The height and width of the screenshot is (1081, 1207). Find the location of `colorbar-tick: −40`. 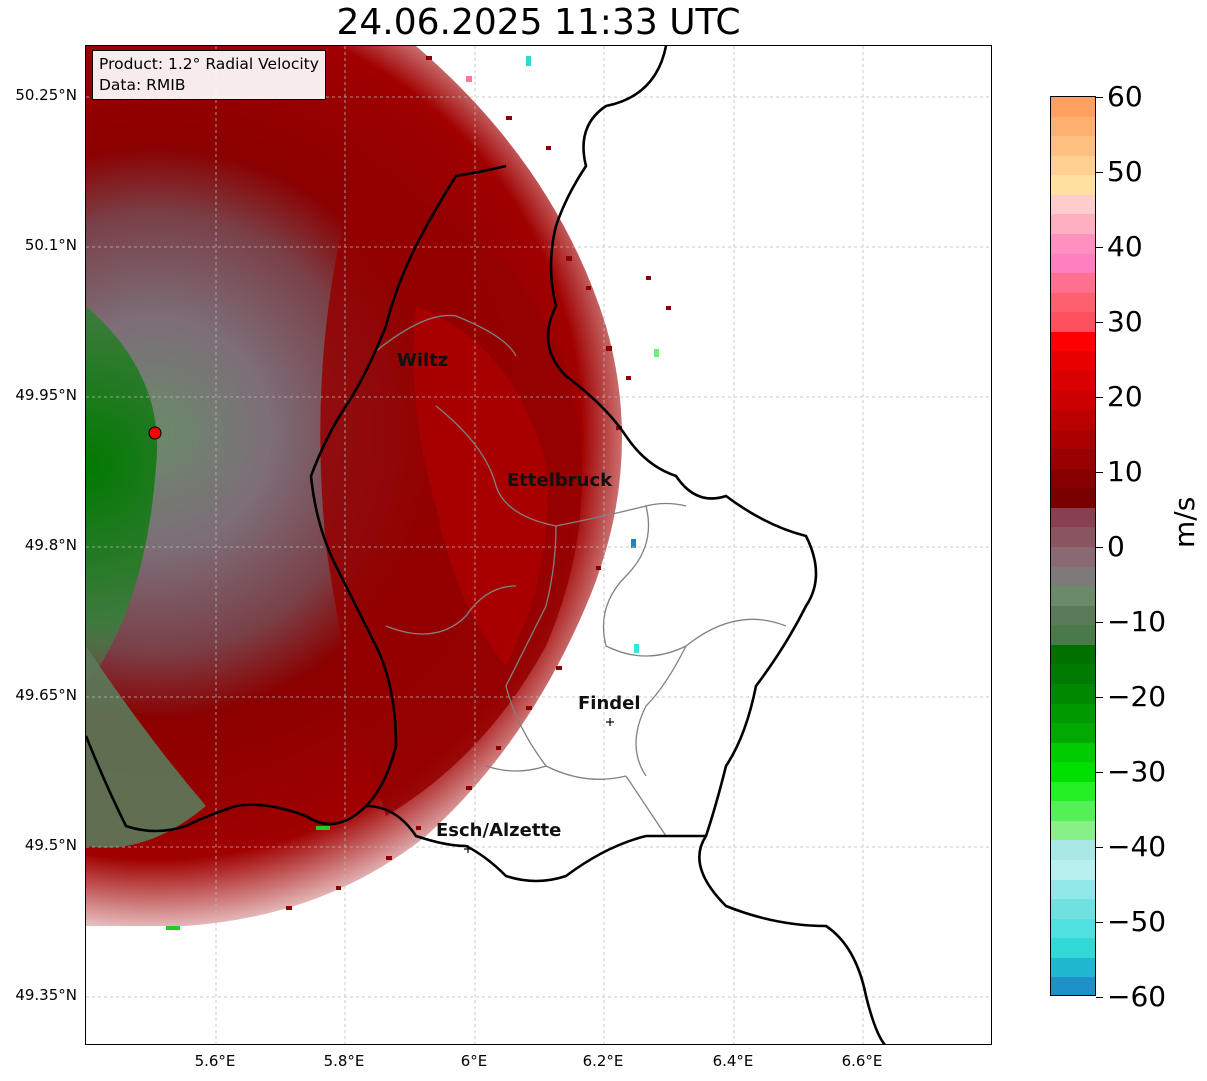

colorbar-tick: −40 is located at coordinates (1131, 846).